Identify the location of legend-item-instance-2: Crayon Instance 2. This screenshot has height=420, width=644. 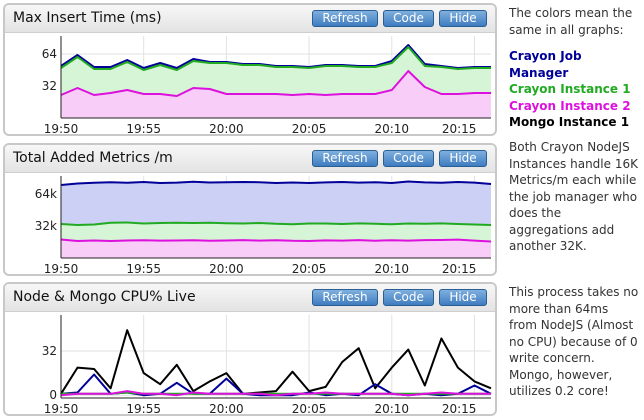
(570, 105).